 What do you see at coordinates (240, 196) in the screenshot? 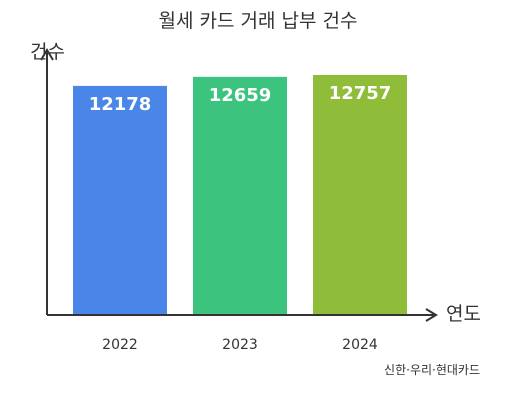
I see `bar-2023` at bounding box center [240, 196].